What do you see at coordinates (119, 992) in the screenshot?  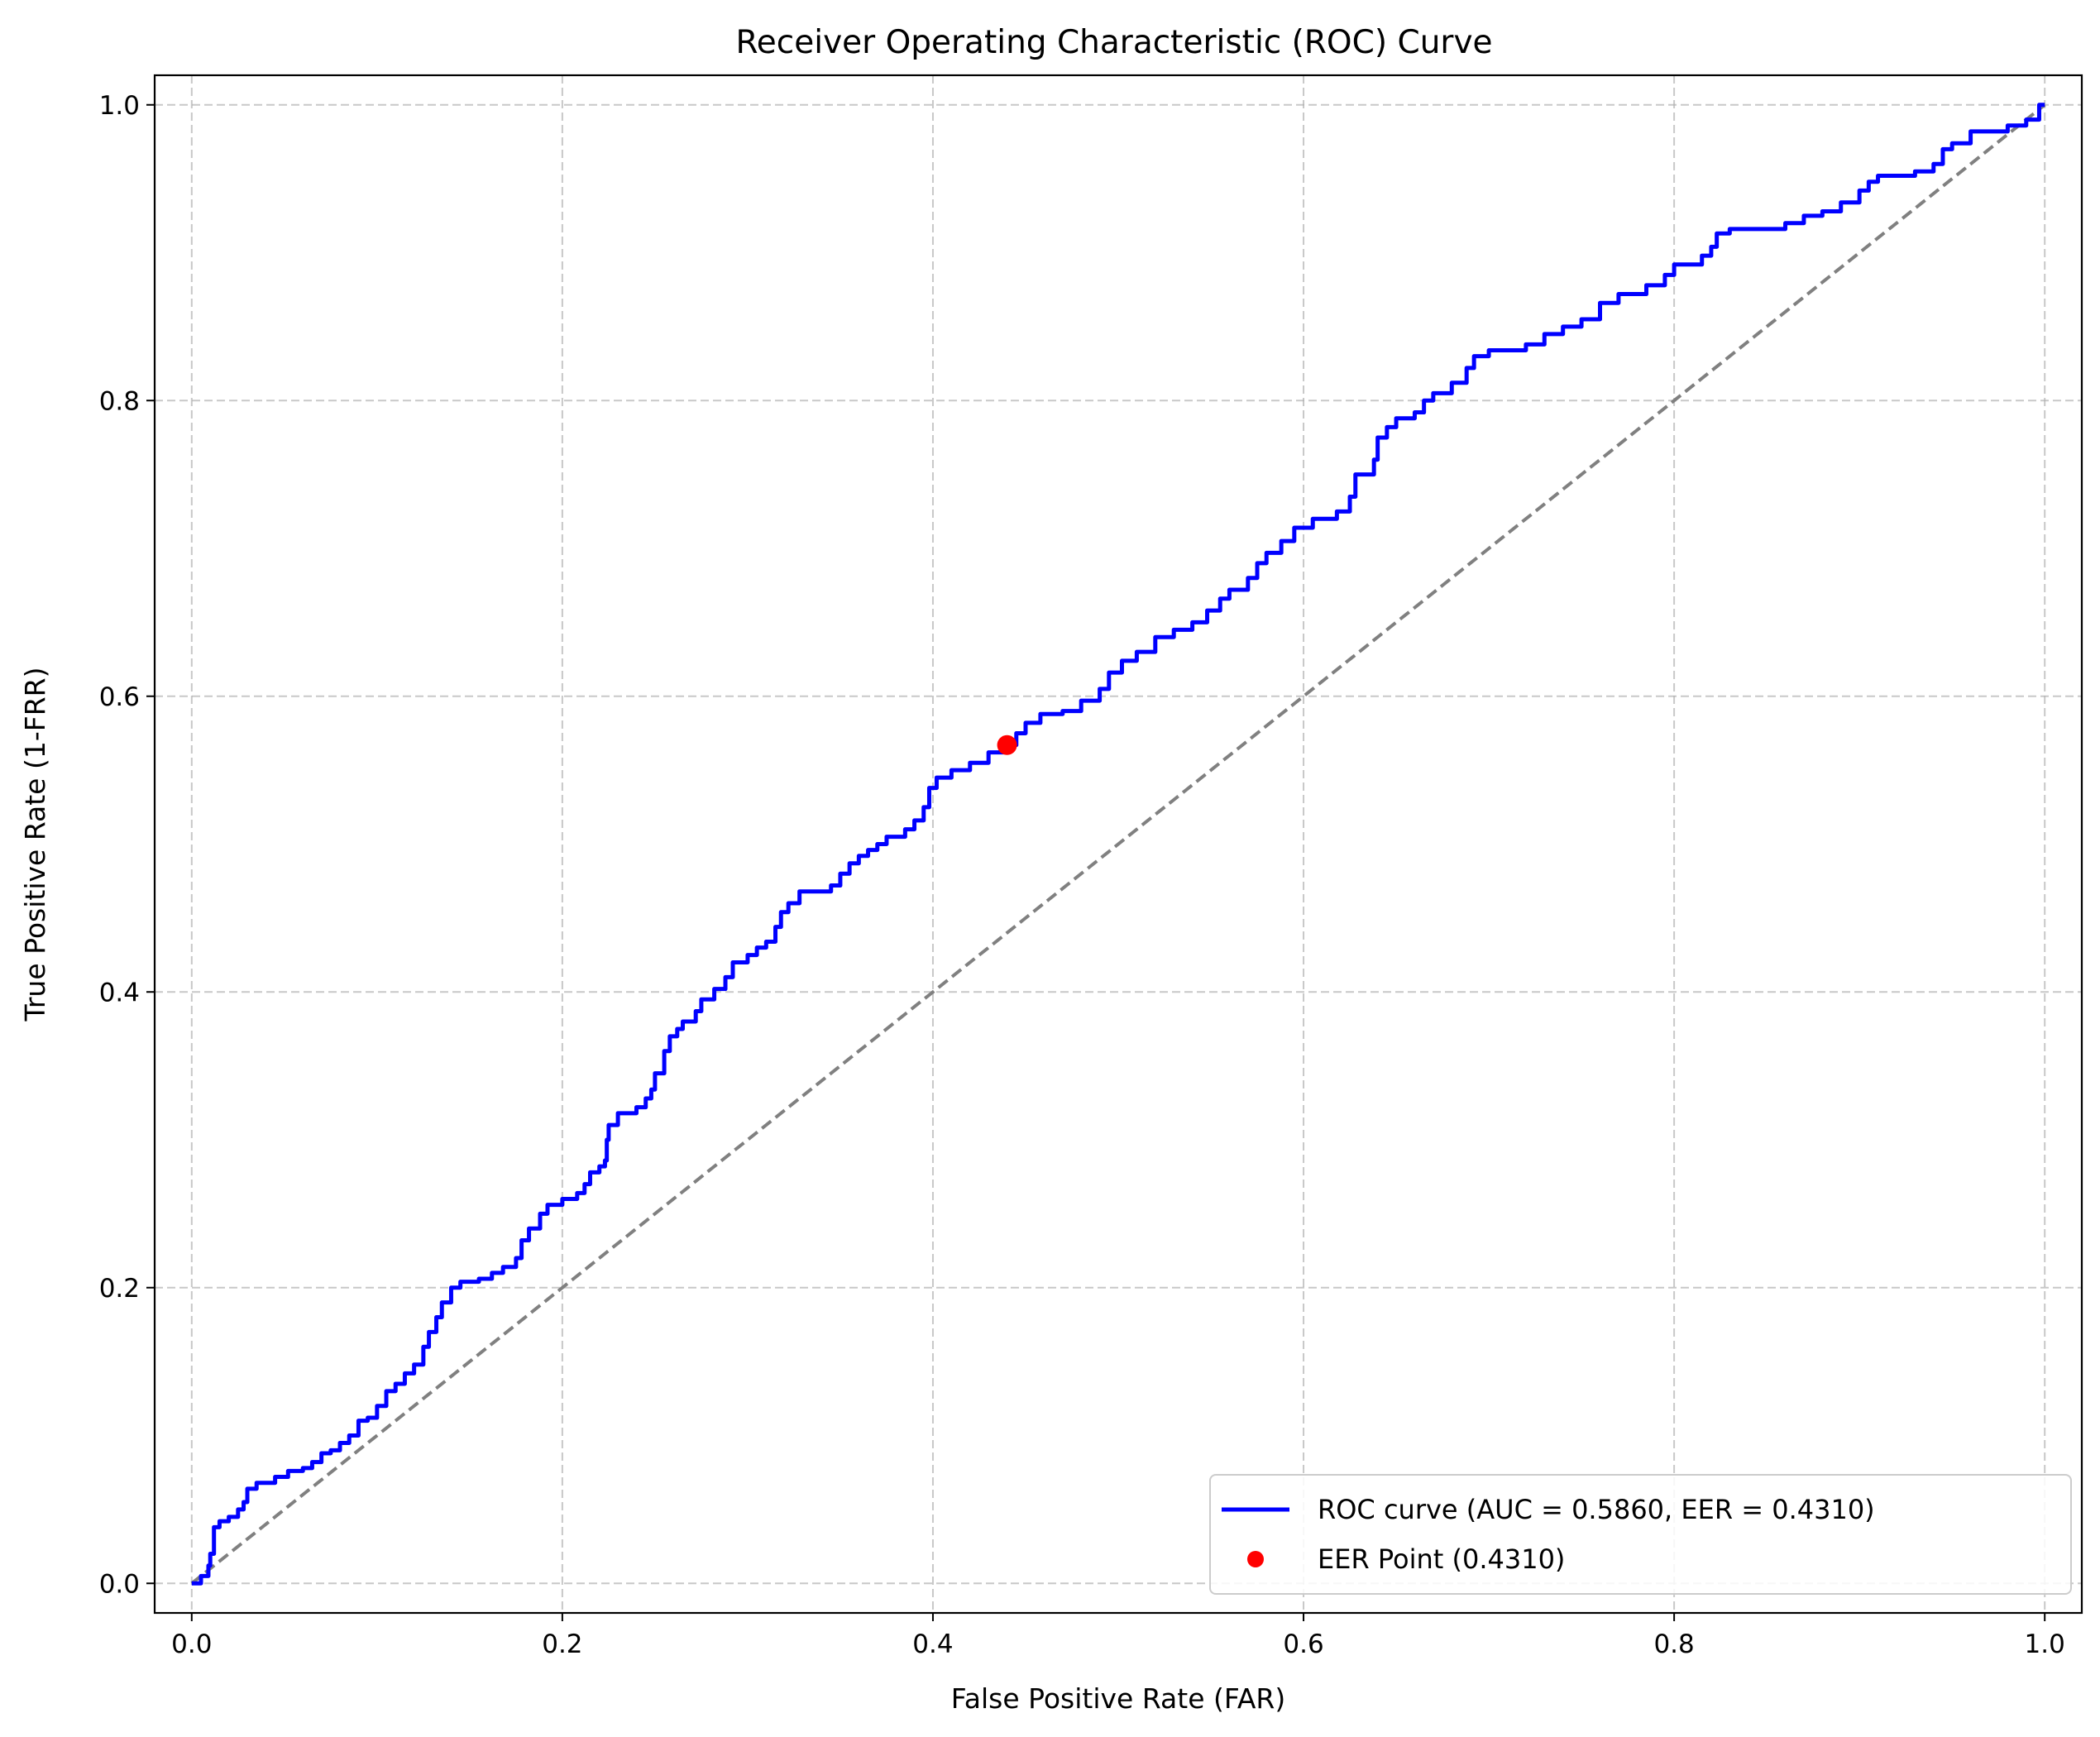 I see `y-tick-label: 0.4` at bounding box center [119, 992].